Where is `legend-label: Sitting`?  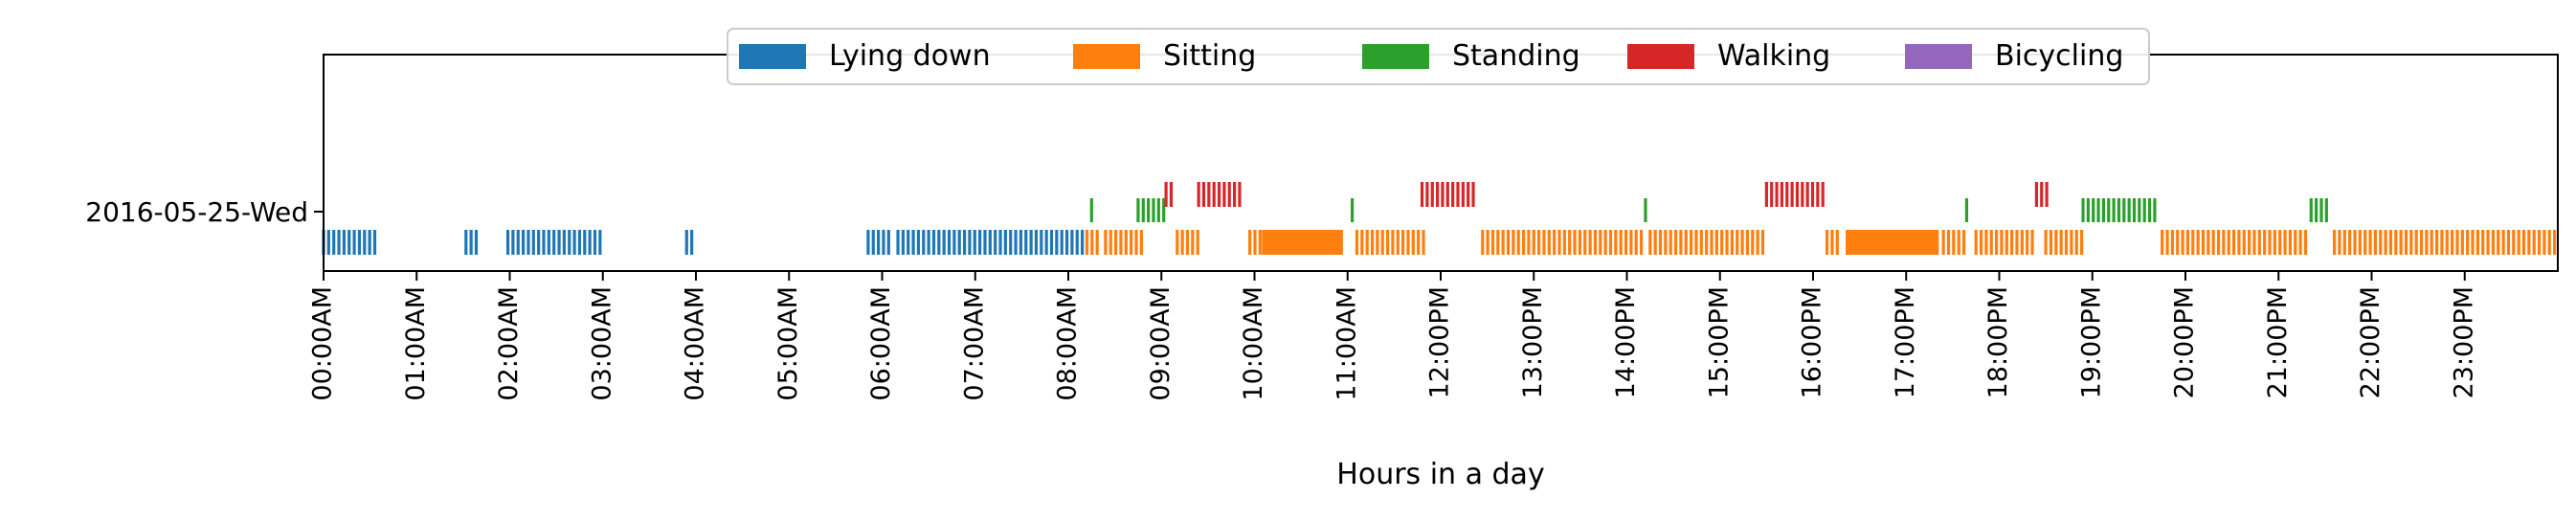
legend-label: Sitting is located at coordinates (1210, 56).